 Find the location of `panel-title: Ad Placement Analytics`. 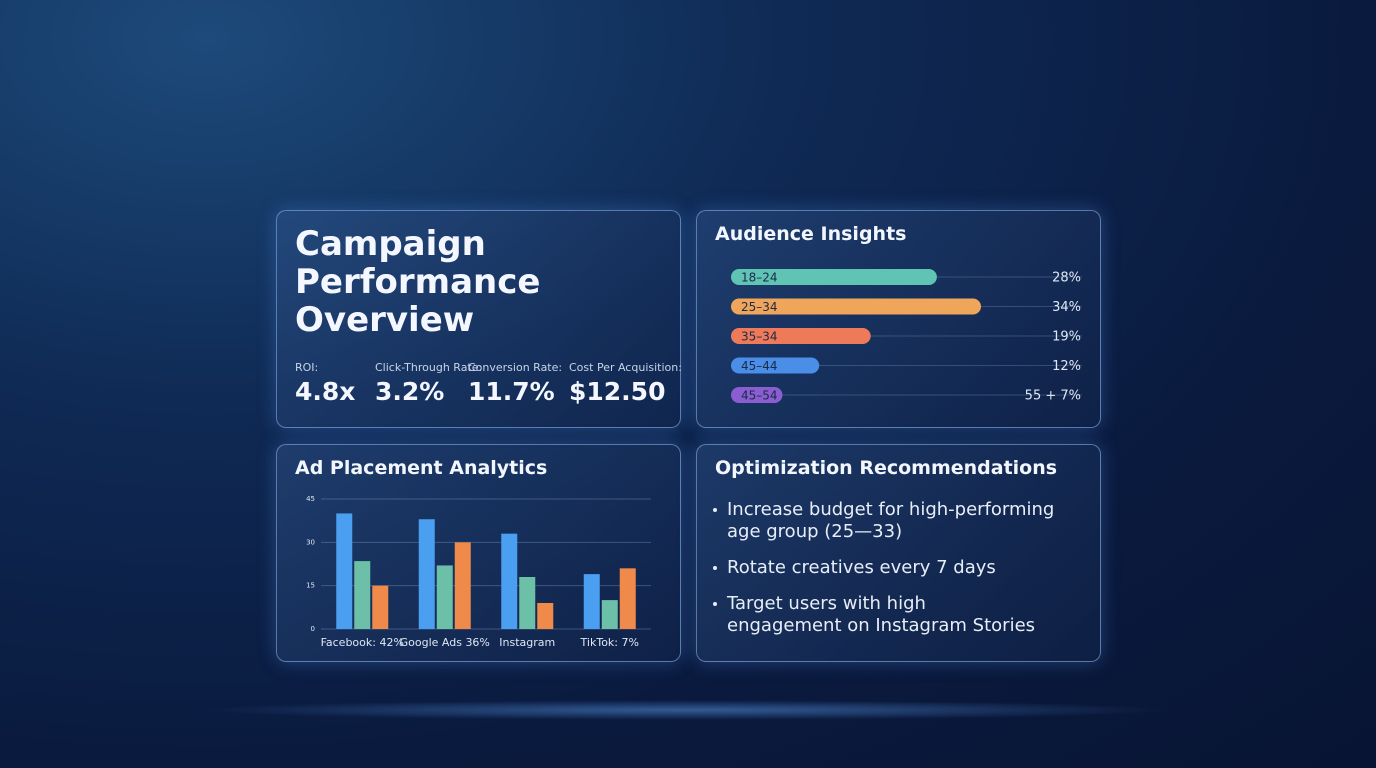

panel-title: Ad Placement Analytics is located at coordinates (421, 468).